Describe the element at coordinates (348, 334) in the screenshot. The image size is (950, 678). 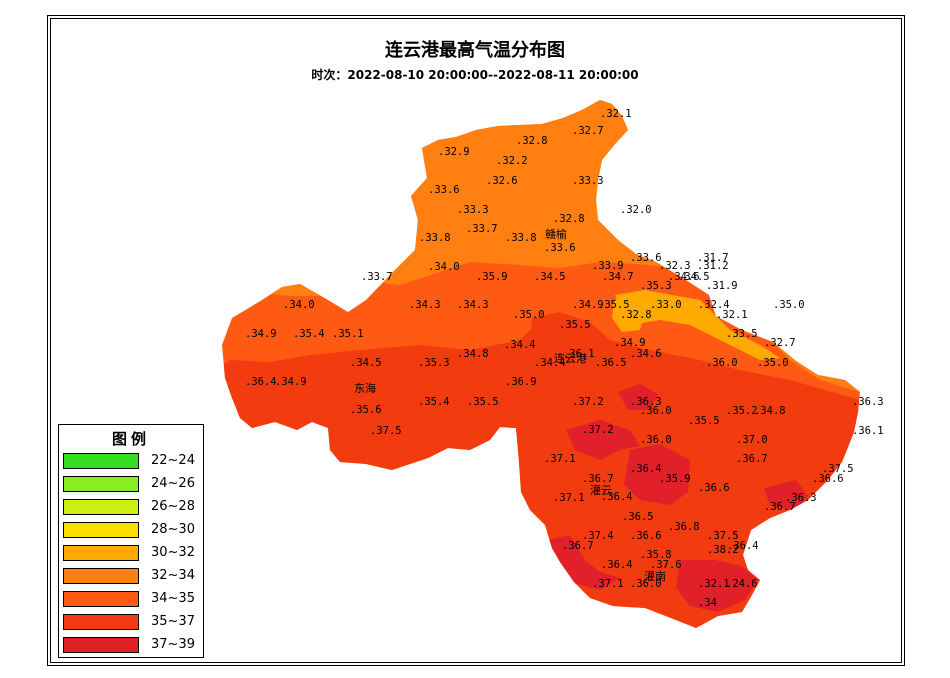
I see `station-temperature-label: .35.1` at that location.